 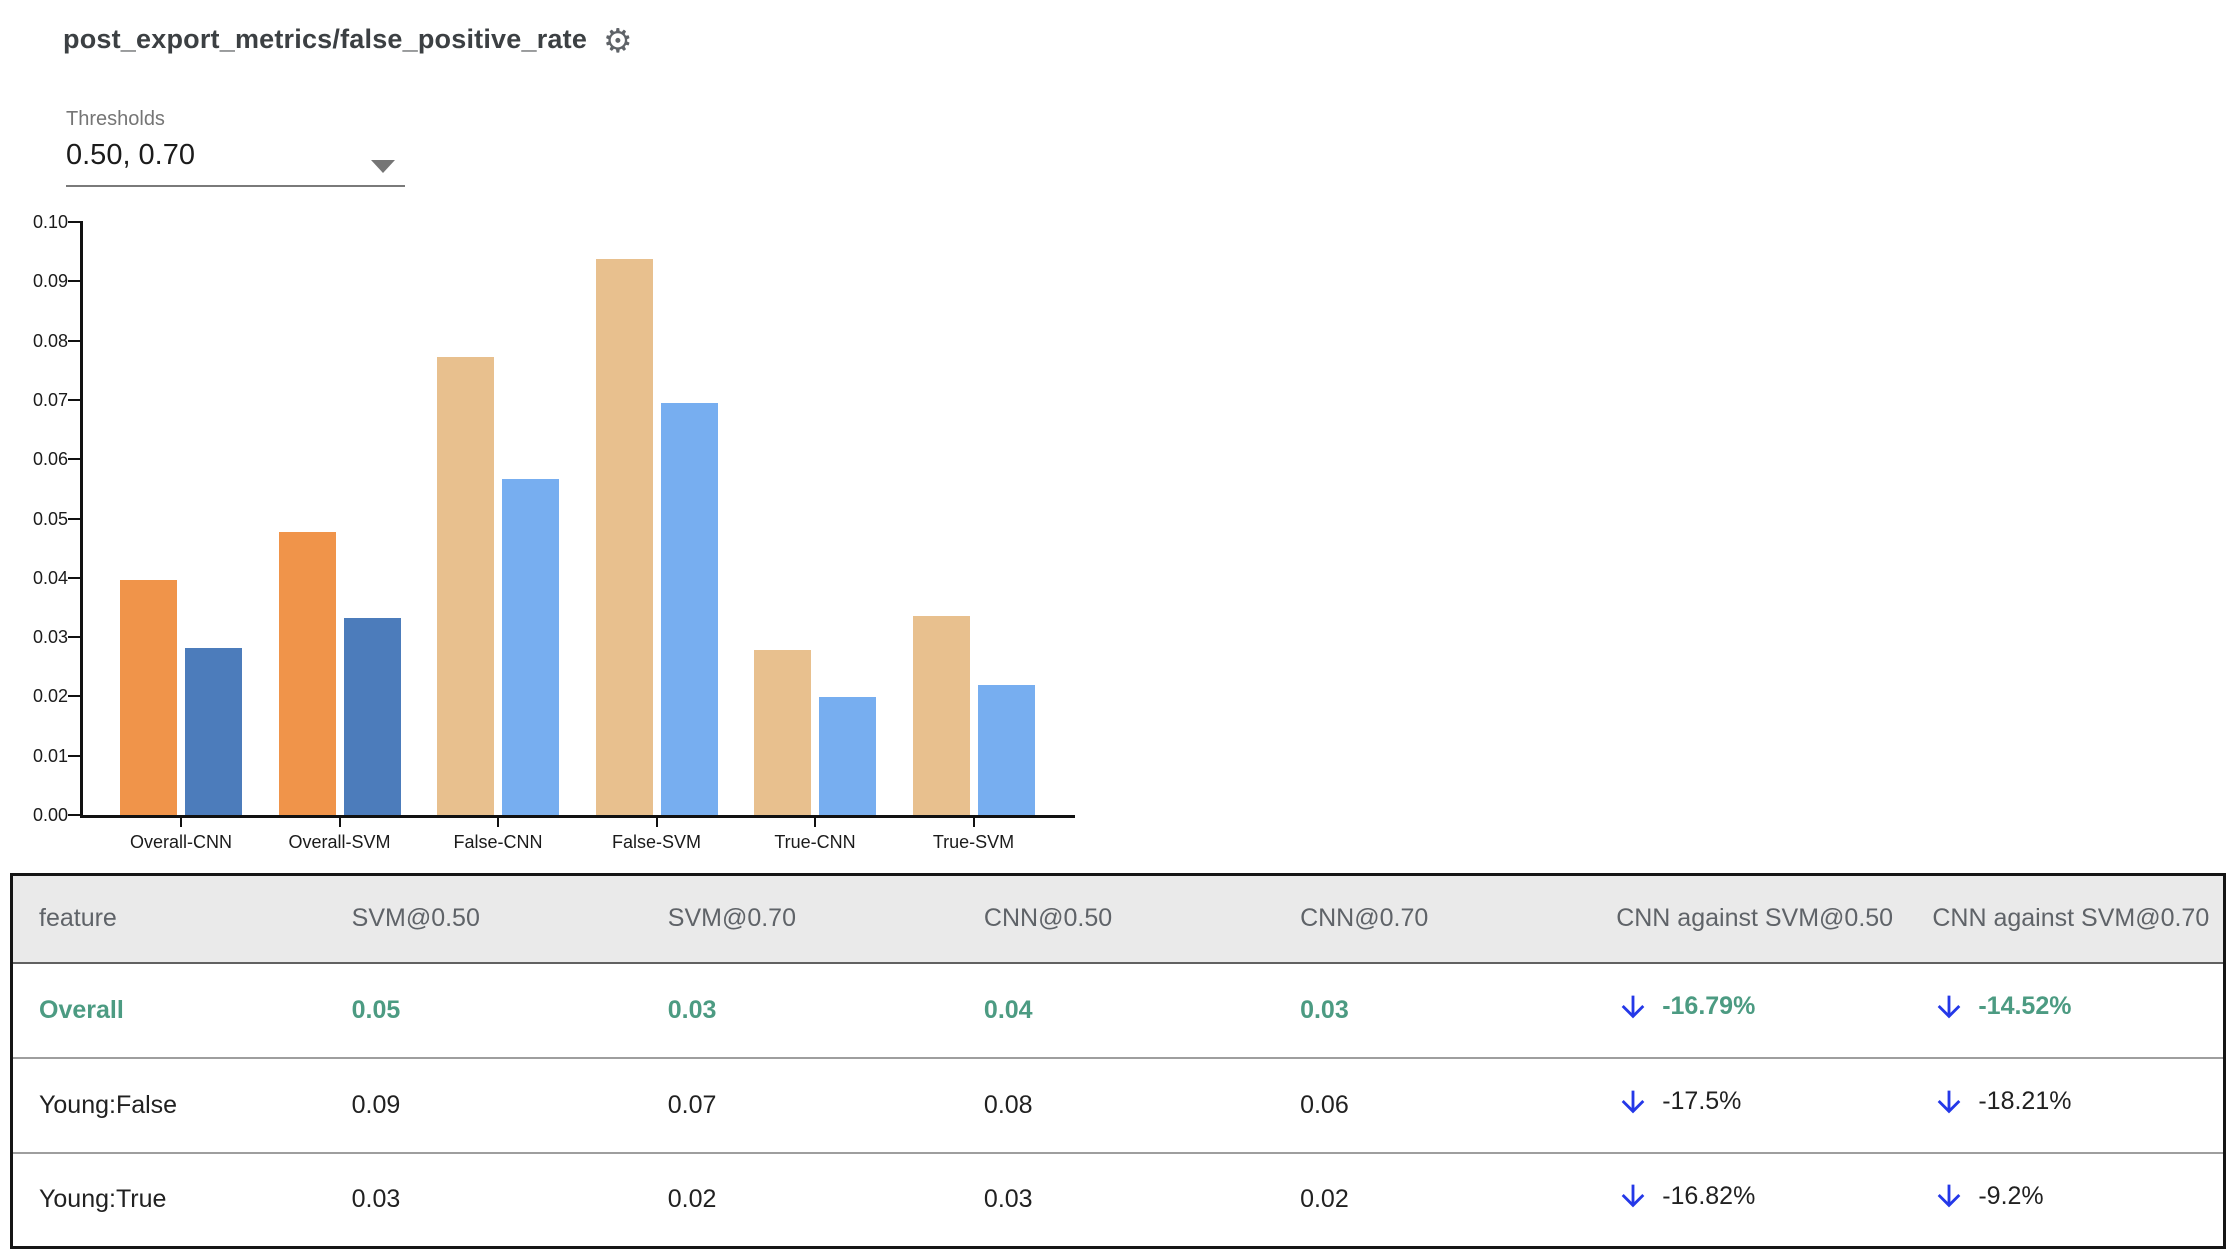 What do you see at coordinates (103, 1199) in the screenshot?
I see `feature-cell: Young:True` at bounding box center [103, 1199].